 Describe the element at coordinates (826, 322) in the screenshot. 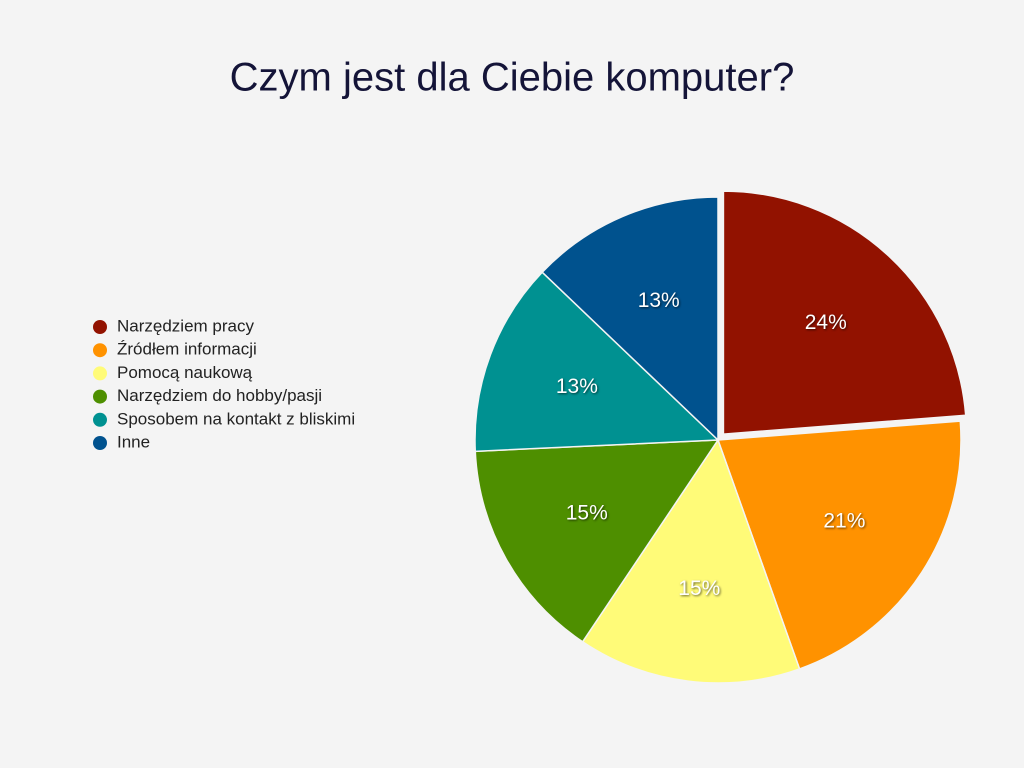

I see `slice-label: 24%` at that location.